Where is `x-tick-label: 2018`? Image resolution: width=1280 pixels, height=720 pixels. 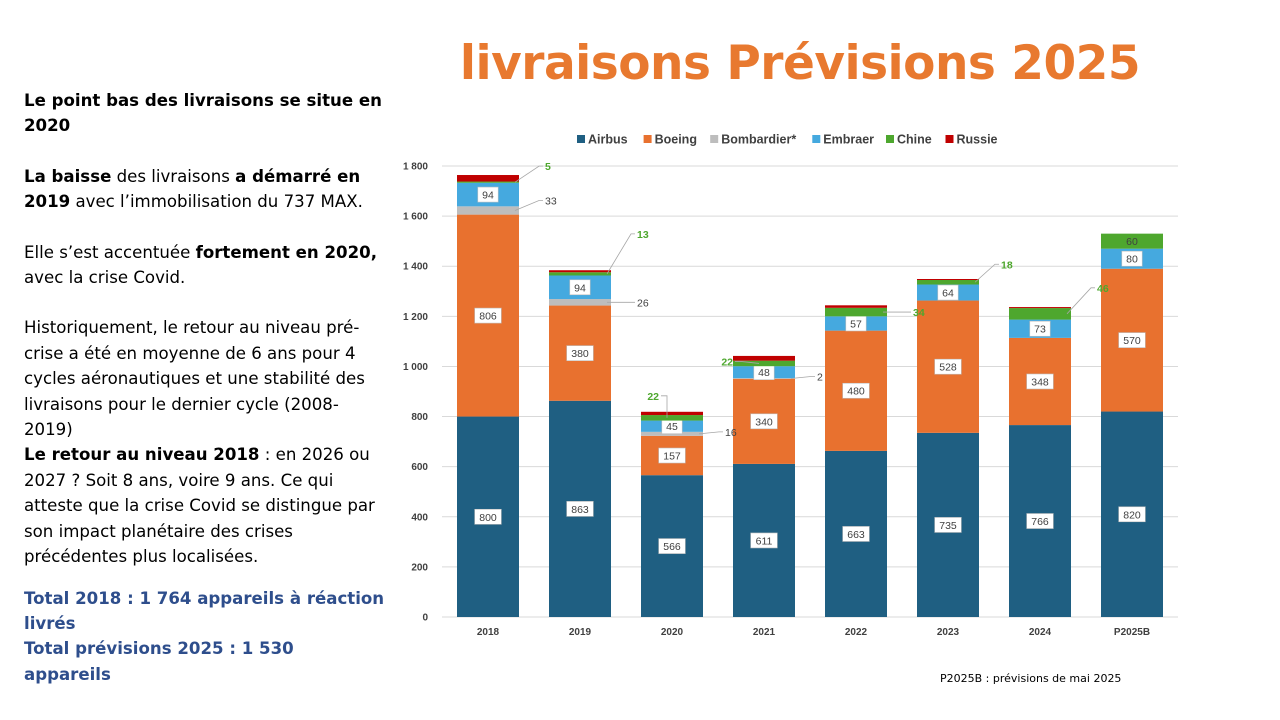
x-tick-label: 2018 is located at coordinates (488, 632).